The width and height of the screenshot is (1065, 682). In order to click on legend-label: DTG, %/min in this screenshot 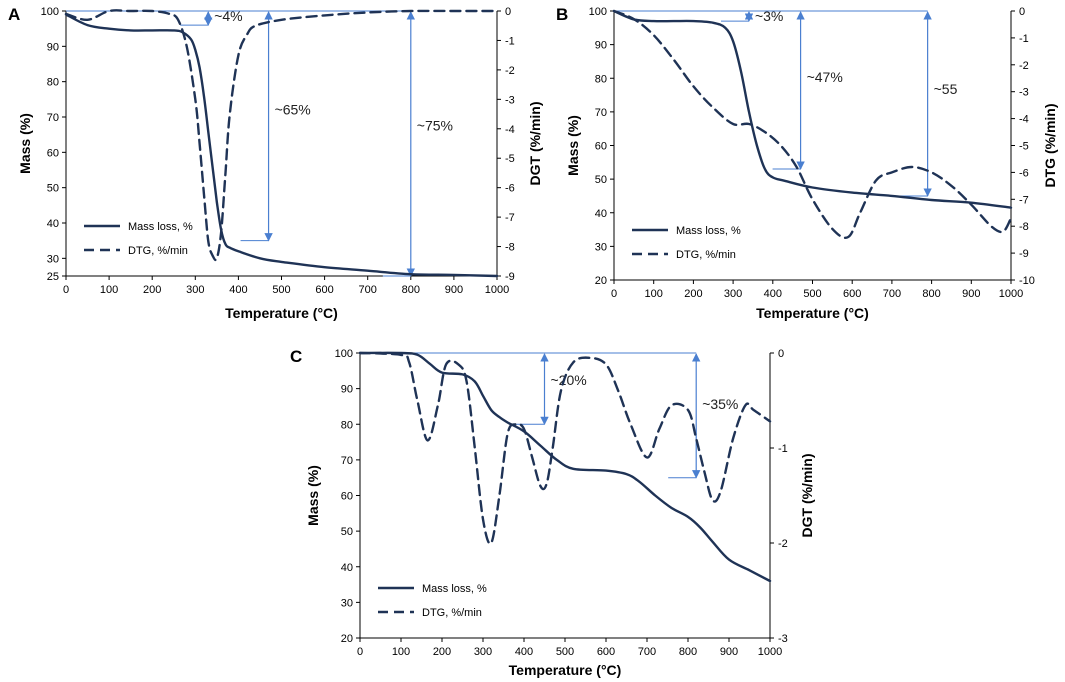, I will do `click(158, 251)`.